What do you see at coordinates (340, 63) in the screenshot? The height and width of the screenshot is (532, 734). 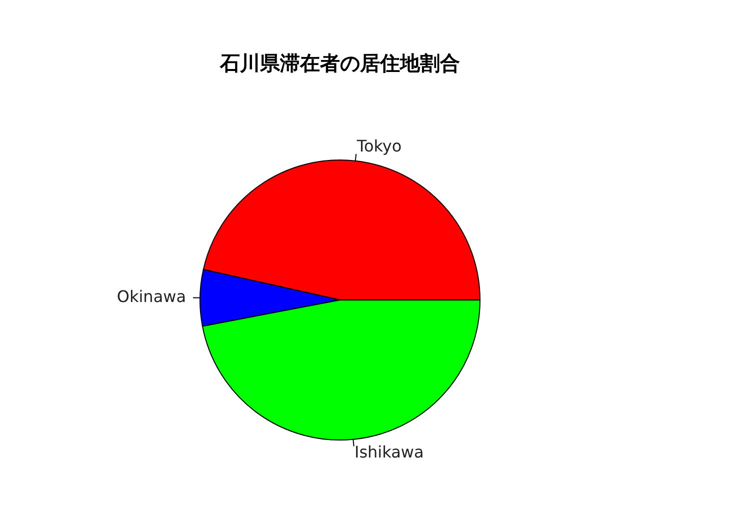 I see `title: 石川県滞在者の居住地割合` at bounding box center [340, 63].